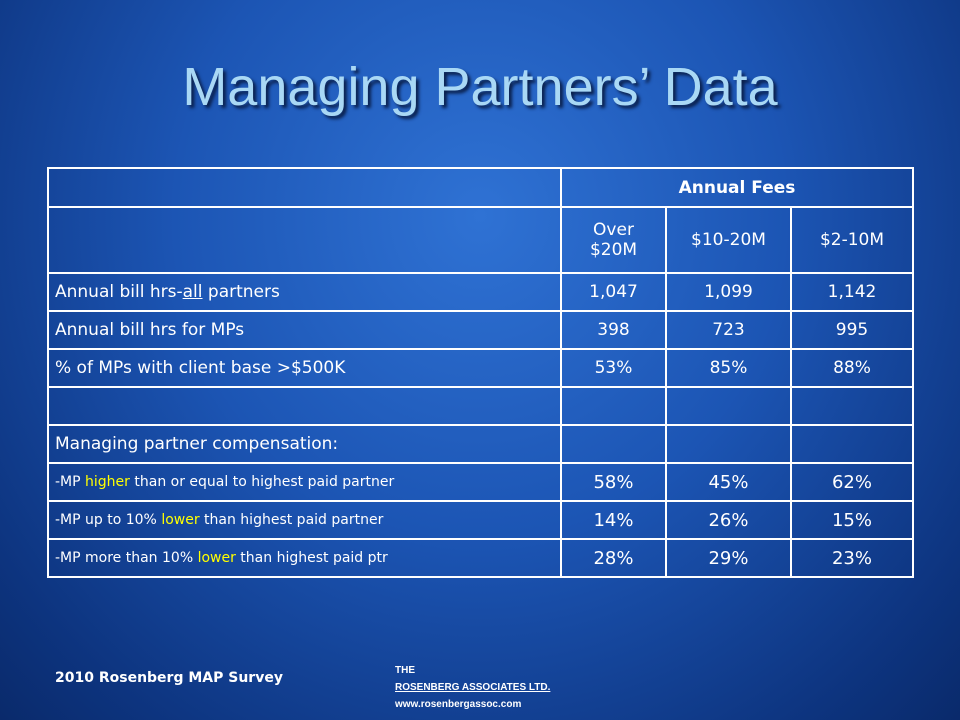 The image size is (960, 720). What do you see at coordinates (613, 330) in the screenshot?
I see `cell: 398` at bounding box center [613, 330].